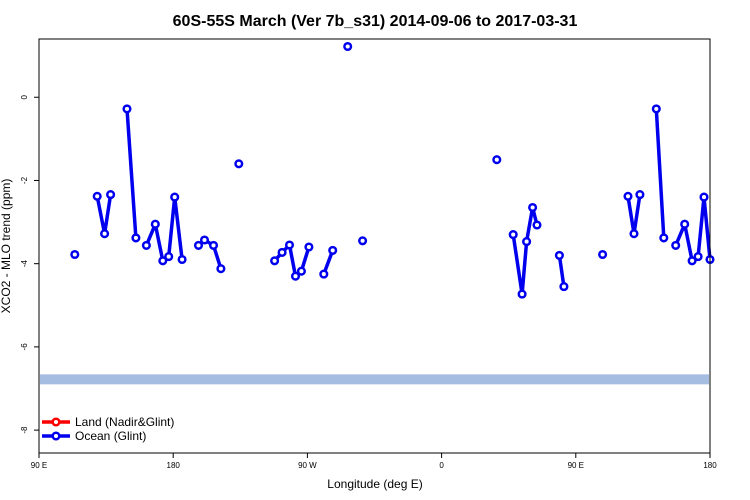 The image size is (750, 500). Describe the element at coordinates (374, 484) in the screenshot. I see `x-axis-label: Longitude (deg E)` at that location.